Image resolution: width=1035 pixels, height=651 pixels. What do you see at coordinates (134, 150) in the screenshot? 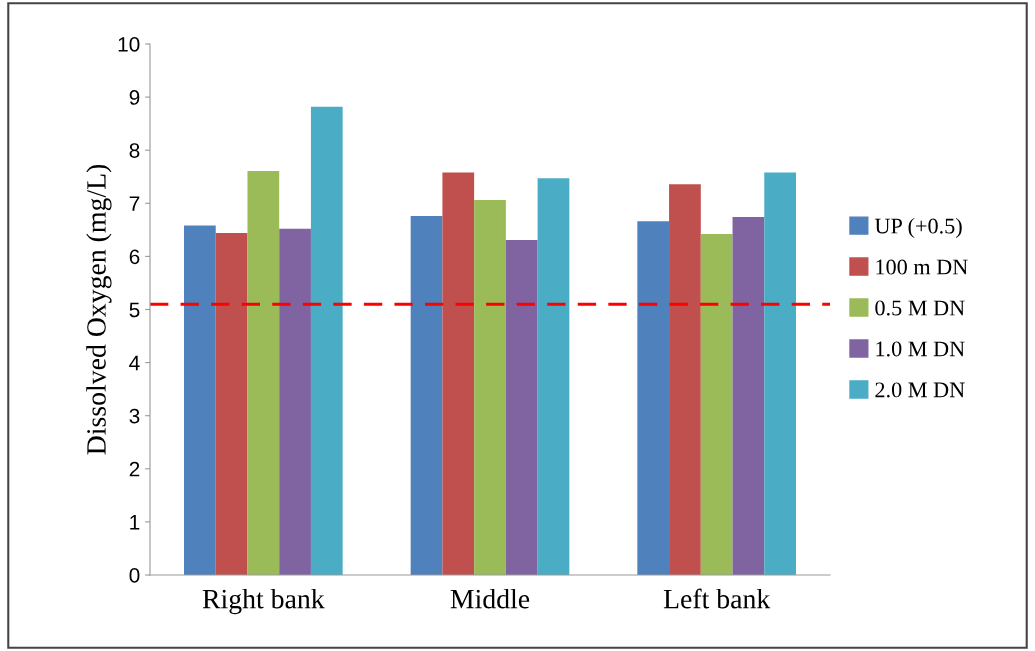
I see `y-tick-label: 8` at bounding box center [134, 150].